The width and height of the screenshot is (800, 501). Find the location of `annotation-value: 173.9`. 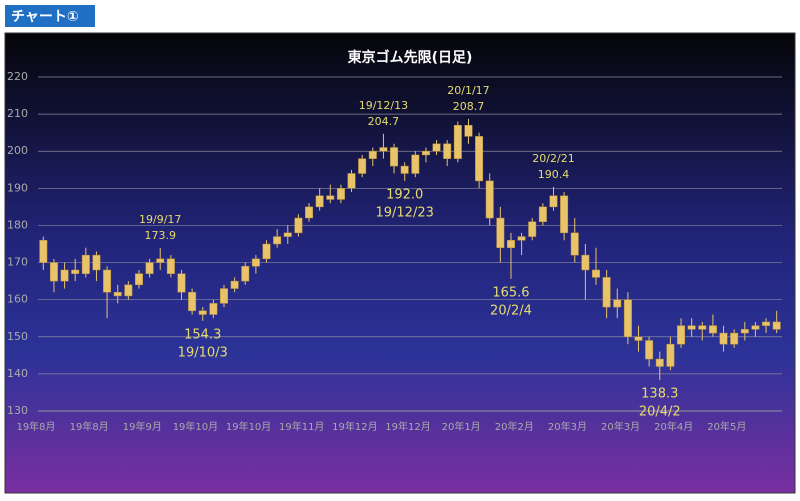

annotation-value: 173.9 is located at coordinates (160, 235).